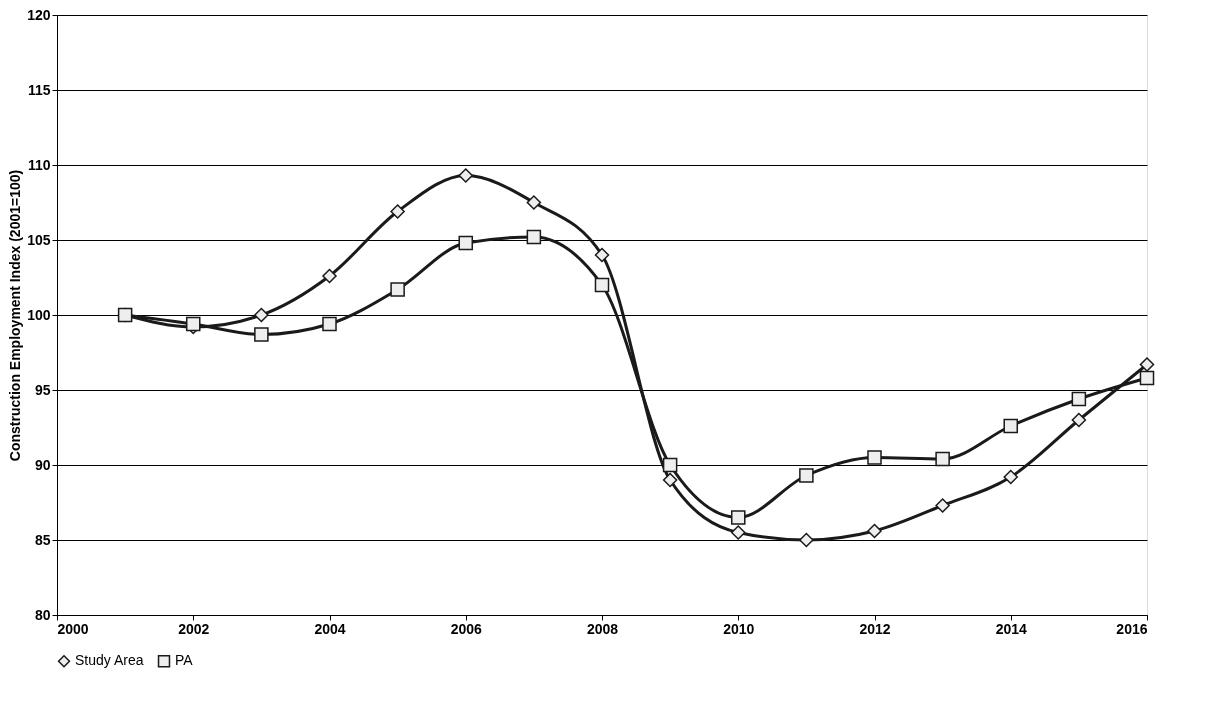 The image size is (1205, 723). Describe the element at coordinates (73, 628) in the screenshot. I see `x-tick-label: 2000` at that location.